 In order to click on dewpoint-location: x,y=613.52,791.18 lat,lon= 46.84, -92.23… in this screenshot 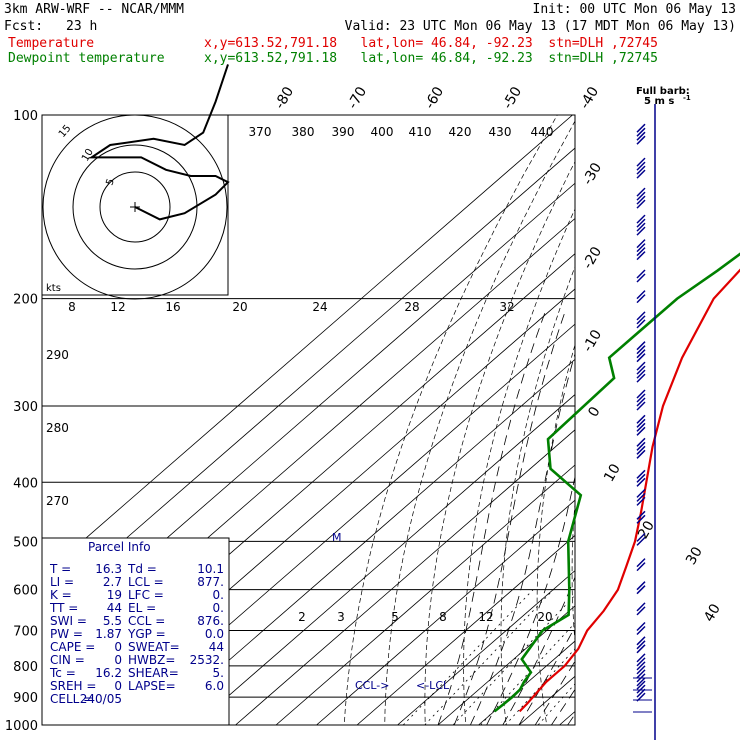, I will do `click(431, 58)`.